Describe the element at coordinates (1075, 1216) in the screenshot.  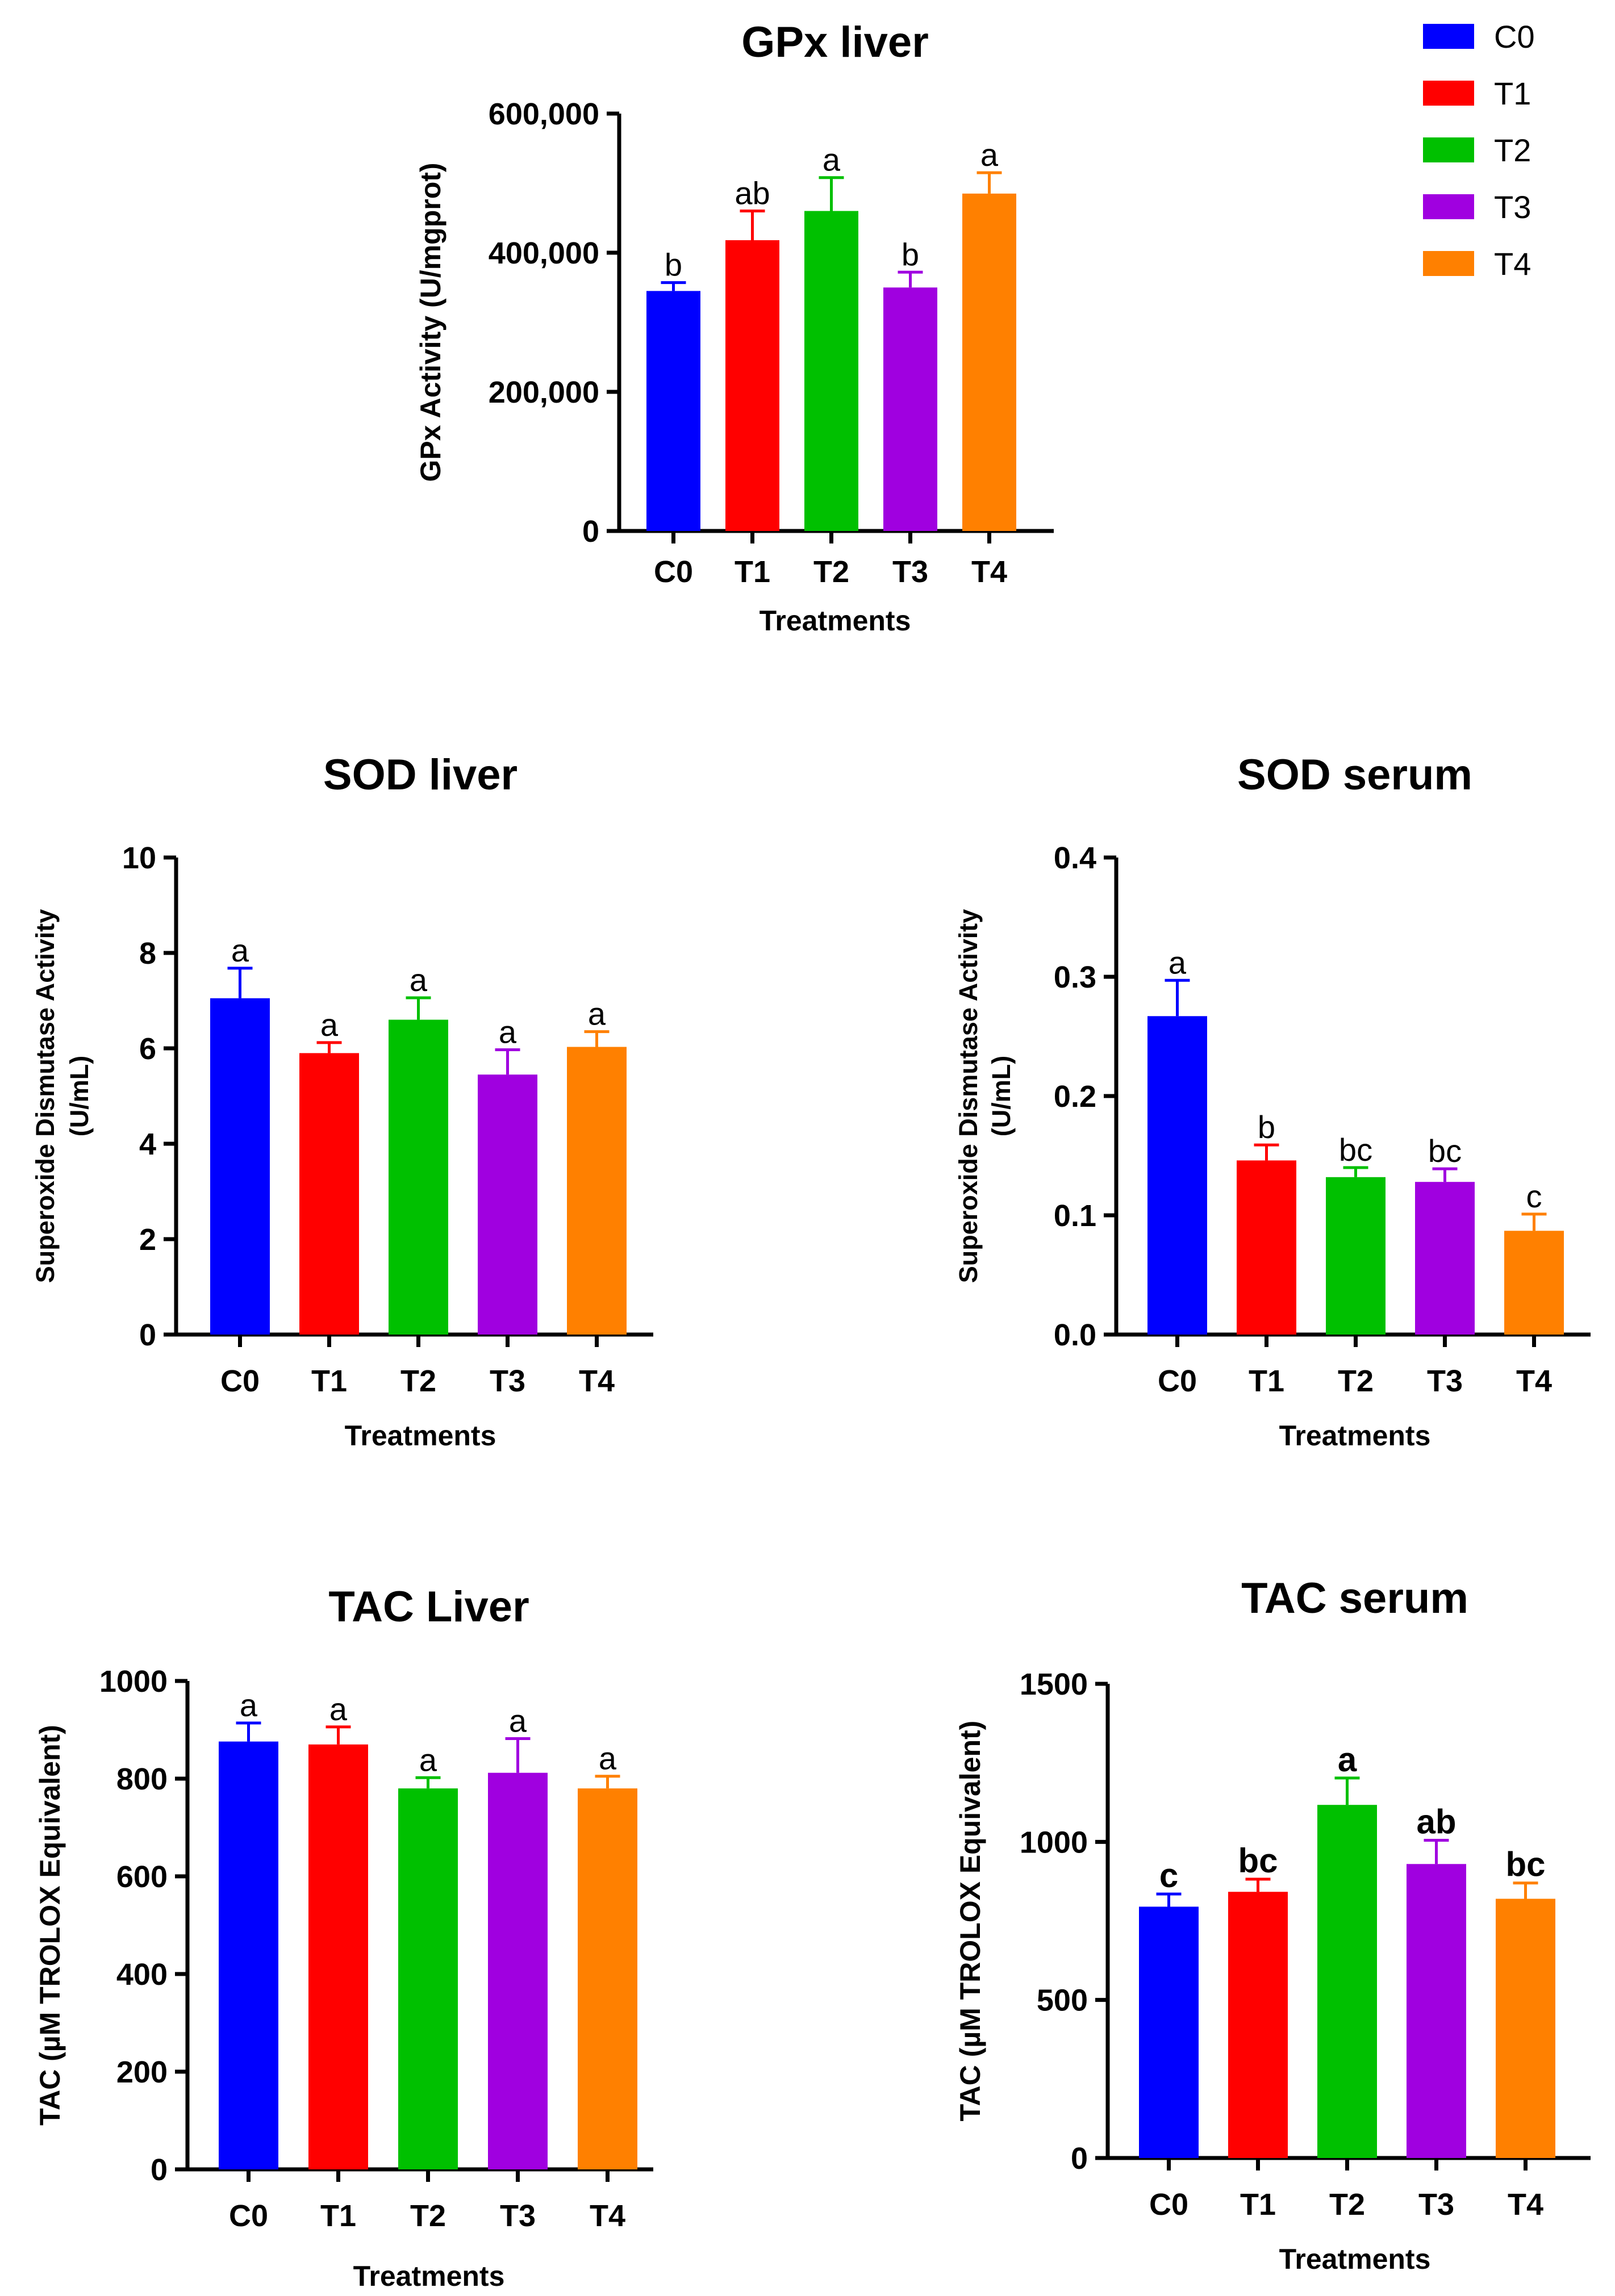
I see `y-tick-label: 0.1` at that location.